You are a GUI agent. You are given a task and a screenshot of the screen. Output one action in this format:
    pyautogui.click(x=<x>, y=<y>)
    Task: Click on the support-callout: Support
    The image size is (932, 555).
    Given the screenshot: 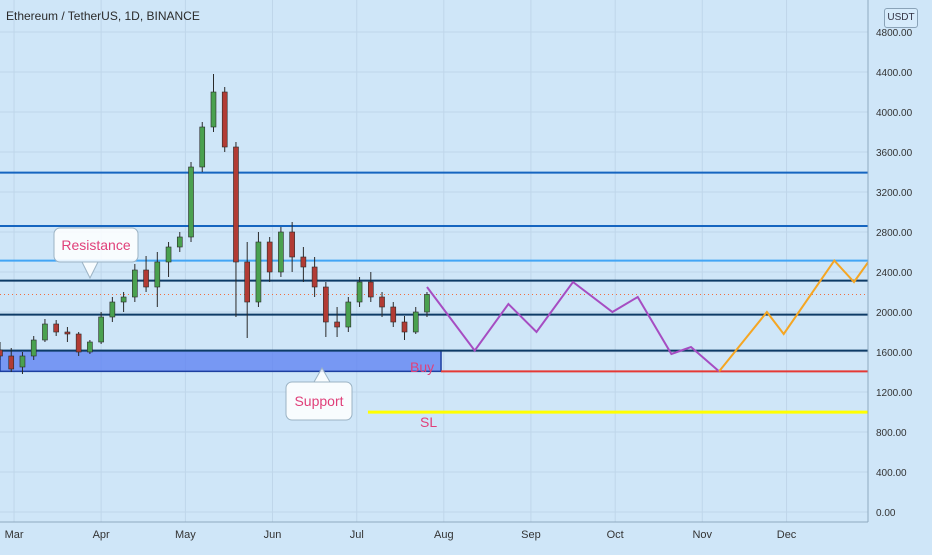 What is the action you would take?
    pyautogui.click(x=319, y=393)
    